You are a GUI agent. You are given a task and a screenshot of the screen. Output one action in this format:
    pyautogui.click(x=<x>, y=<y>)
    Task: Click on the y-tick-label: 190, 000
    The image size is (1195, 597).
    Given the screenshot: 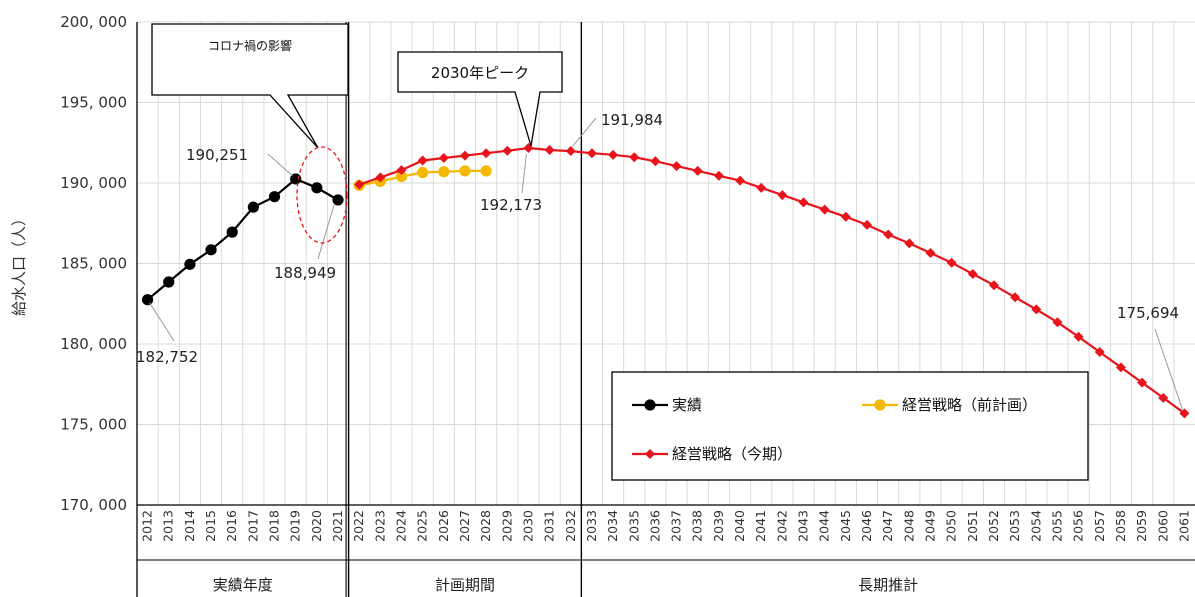 What is the action you would take?
    pyautogui.click(x=93, y=183)
    